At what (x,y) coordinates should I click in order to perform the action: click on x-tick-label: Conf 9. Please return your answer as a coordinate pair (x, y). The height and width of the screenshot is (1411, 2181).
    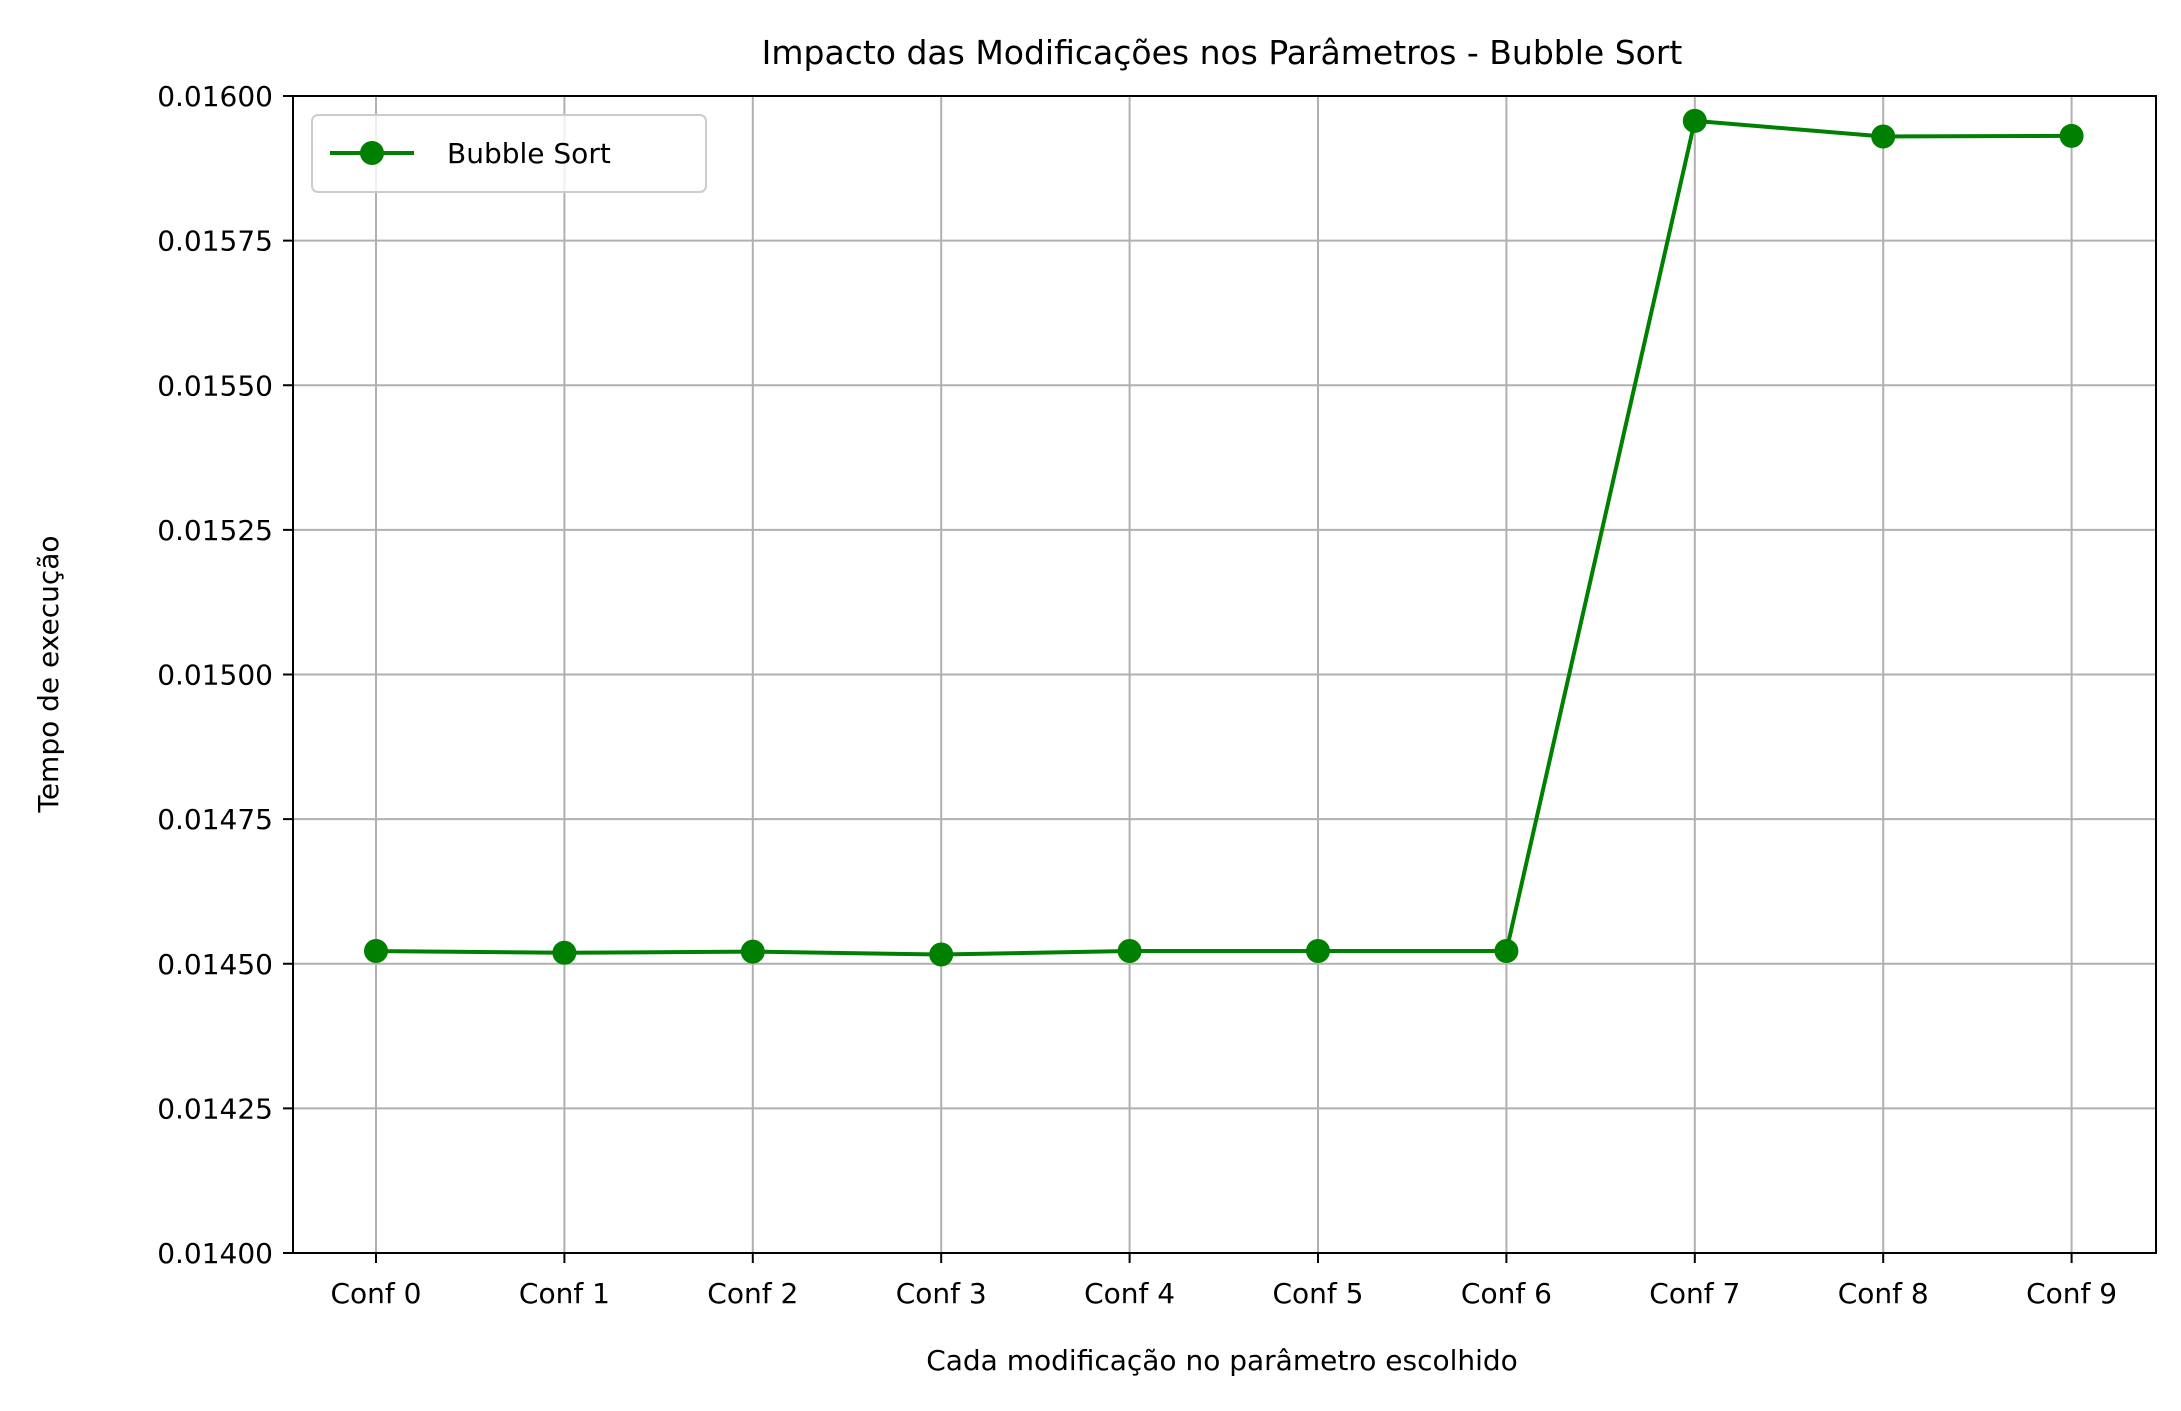
    Looking at the image, I should click on (2071, 1293).